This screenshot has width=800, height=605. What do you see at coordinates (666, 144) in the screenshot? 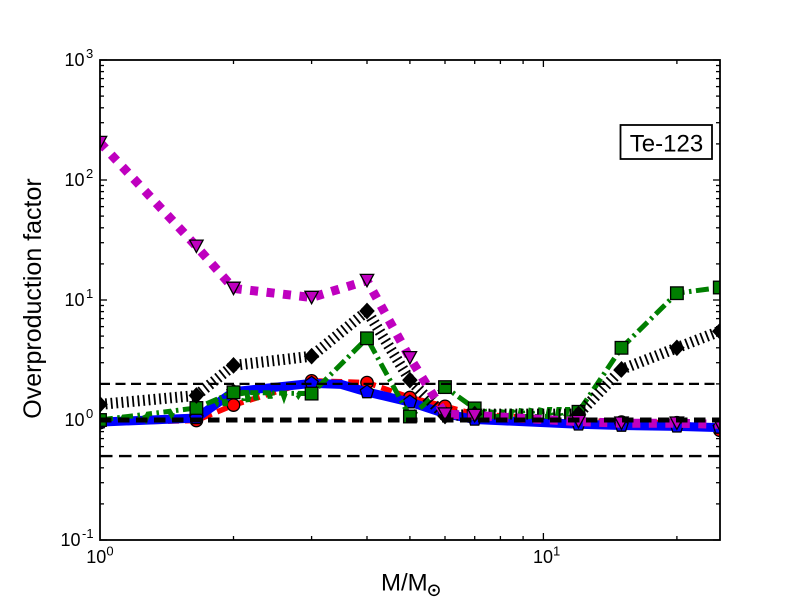
I see `svg-text: Te-123` at bounding box center [666, 144].